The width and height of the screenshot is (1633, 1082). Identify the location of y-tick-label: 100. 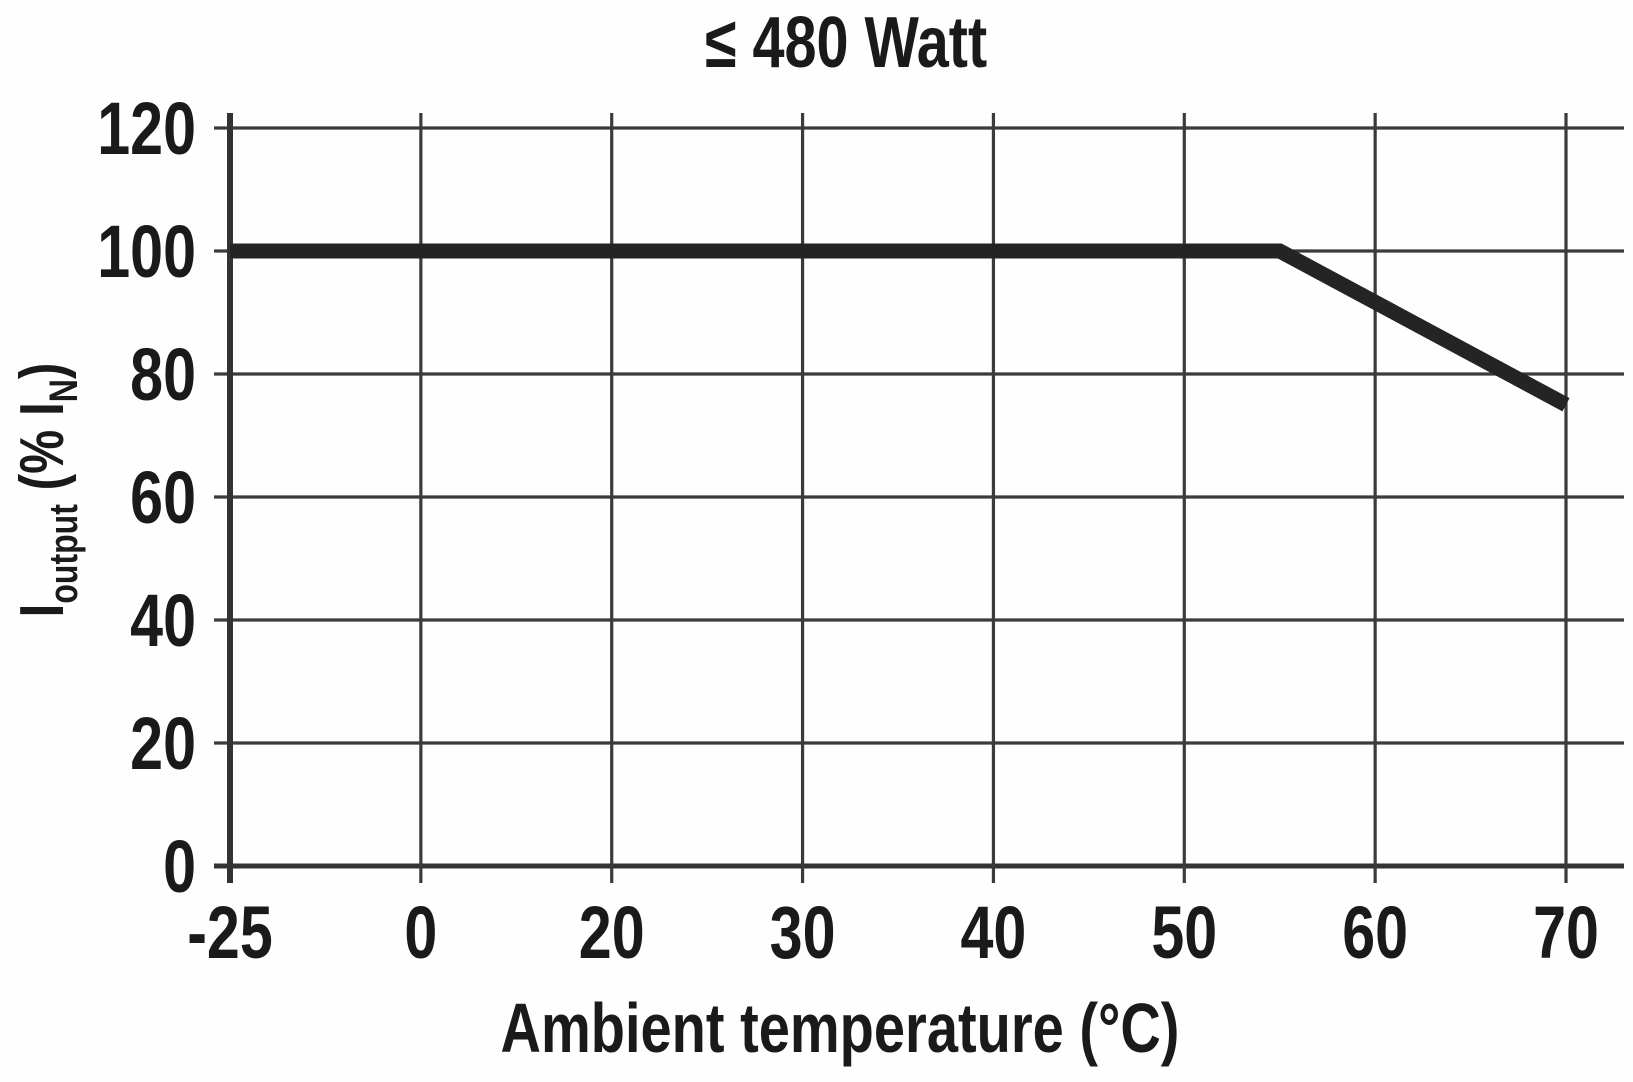
(146, 252).